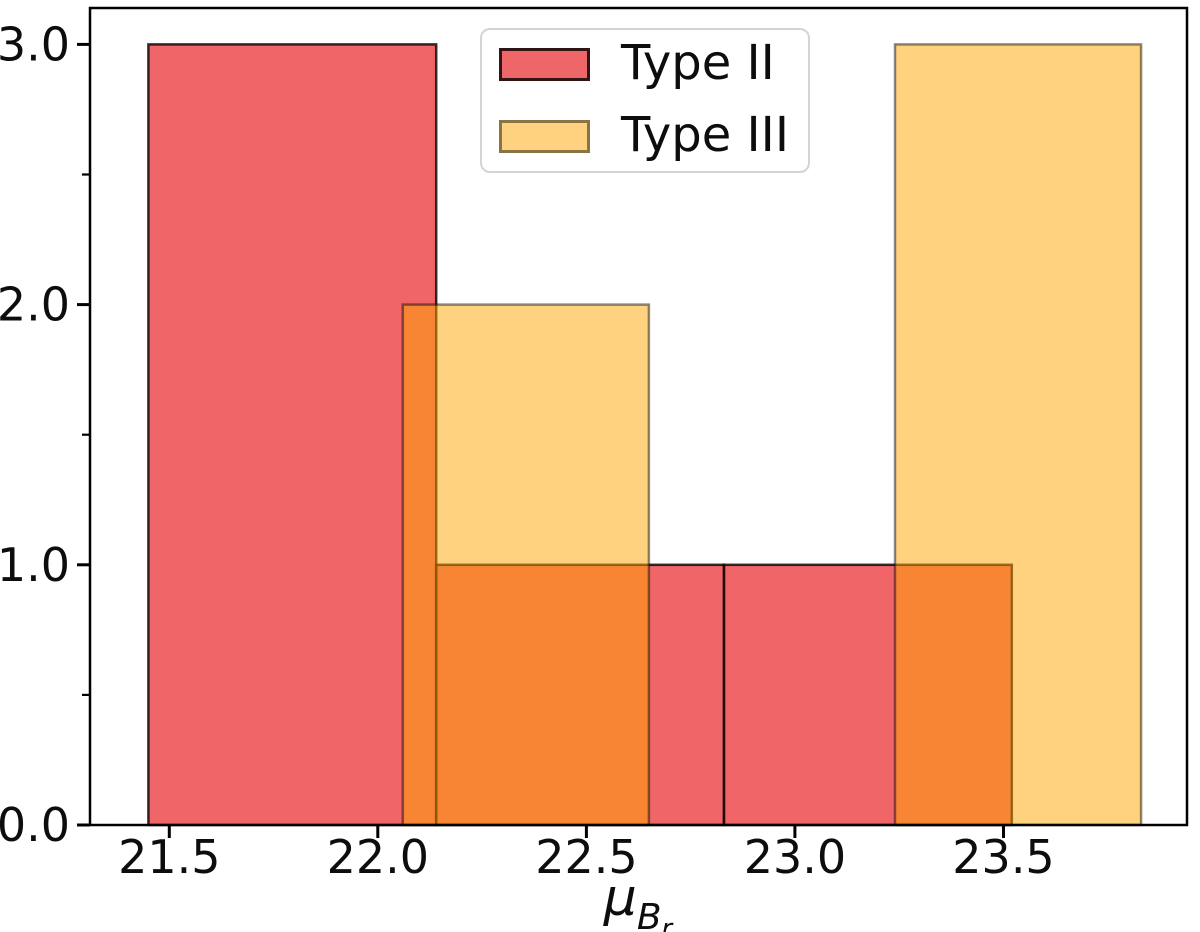  What do you see at coordinates (586, 857) in the screenshot?
I see `x-tick-label: 22.5` at bounding box center [586, 857].